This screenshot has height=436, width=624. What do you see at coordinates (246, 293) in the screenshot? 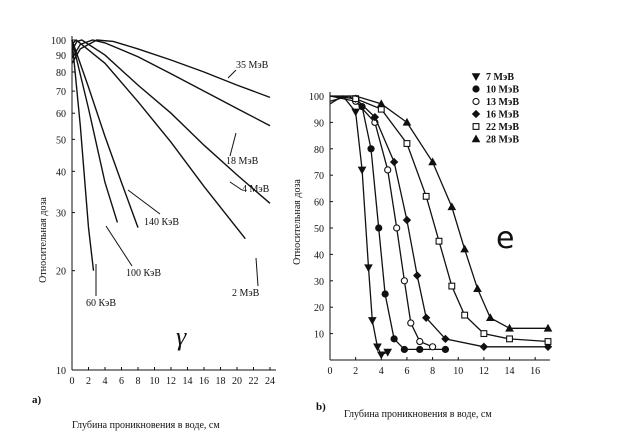
I see `panel-a-series-label-2-мэв: 2 МэВ` at bounding box center [246, 293].